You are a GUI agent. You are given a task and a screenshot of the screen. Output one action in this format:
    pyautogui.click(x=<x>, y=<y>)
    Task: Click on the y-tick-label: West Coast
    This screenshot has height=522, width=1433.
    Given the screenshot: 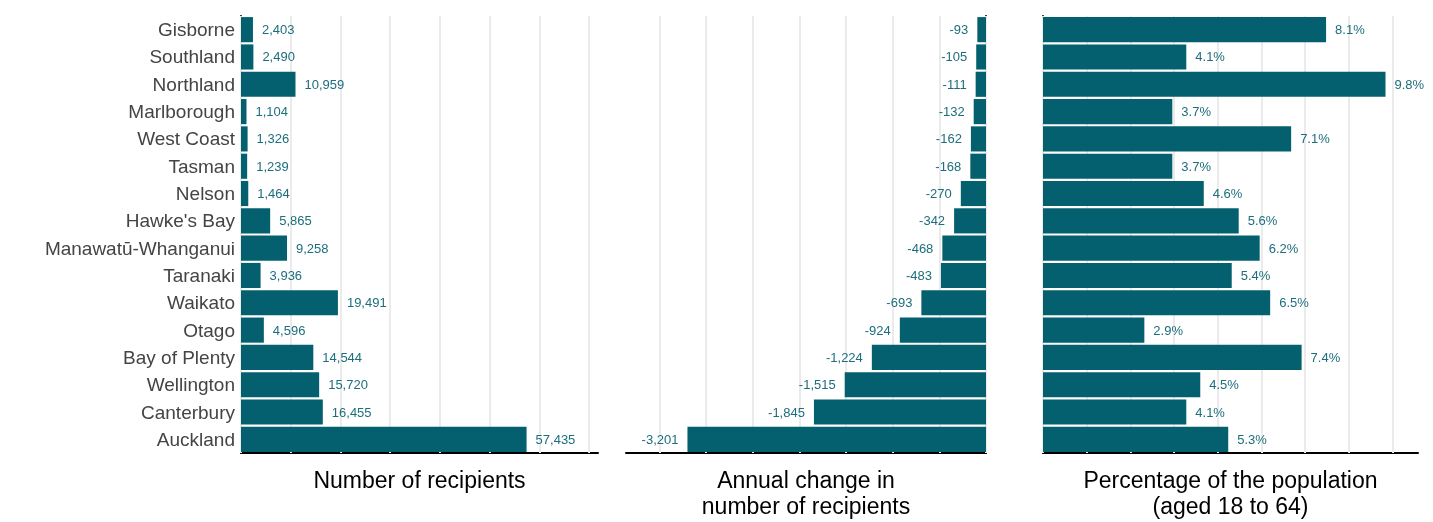 What is the action you would take?
    pyautogui.click(x=186, y=139)
    